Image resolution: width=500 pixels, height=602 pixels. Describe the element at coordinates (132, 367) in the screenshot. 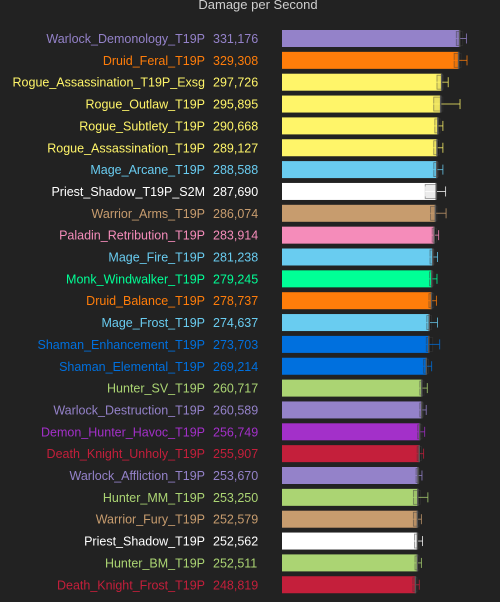

I see `category-label: Shaman_Elemental_T19P` at that location.